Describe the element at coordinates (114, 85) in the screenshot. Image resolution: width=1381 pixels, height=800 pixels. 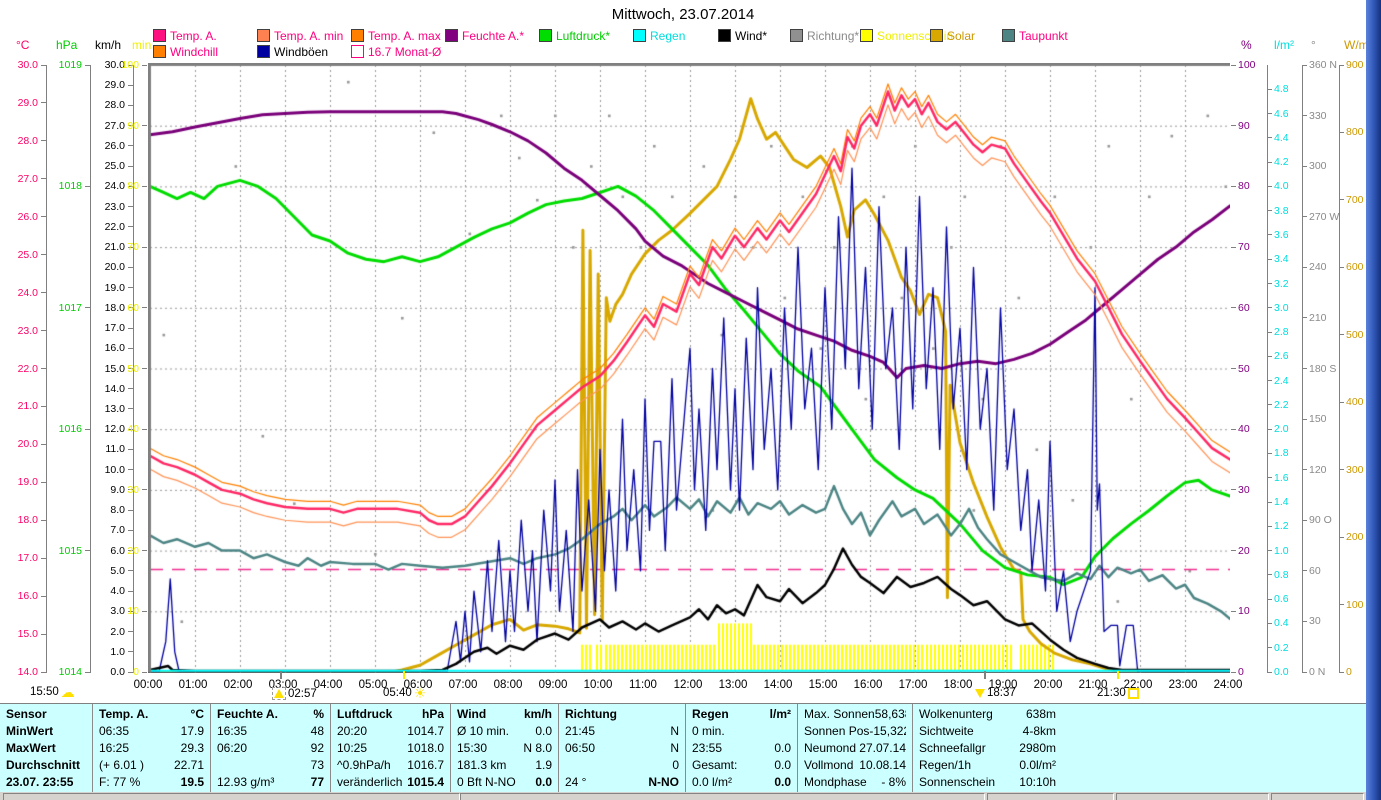
I see `axis-label-kmh: 29.0` at that location.